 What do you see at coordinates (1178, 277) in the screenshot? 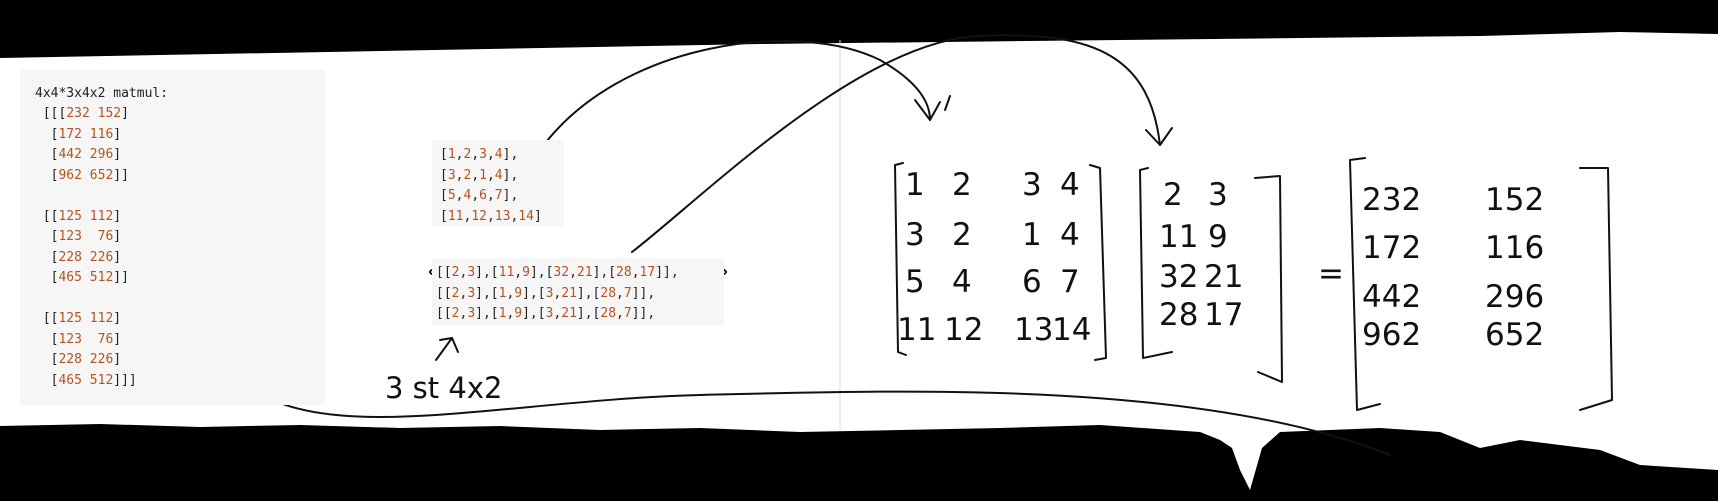
I see `matrix-b-cell: 32` at bounding box center [1178, 277].